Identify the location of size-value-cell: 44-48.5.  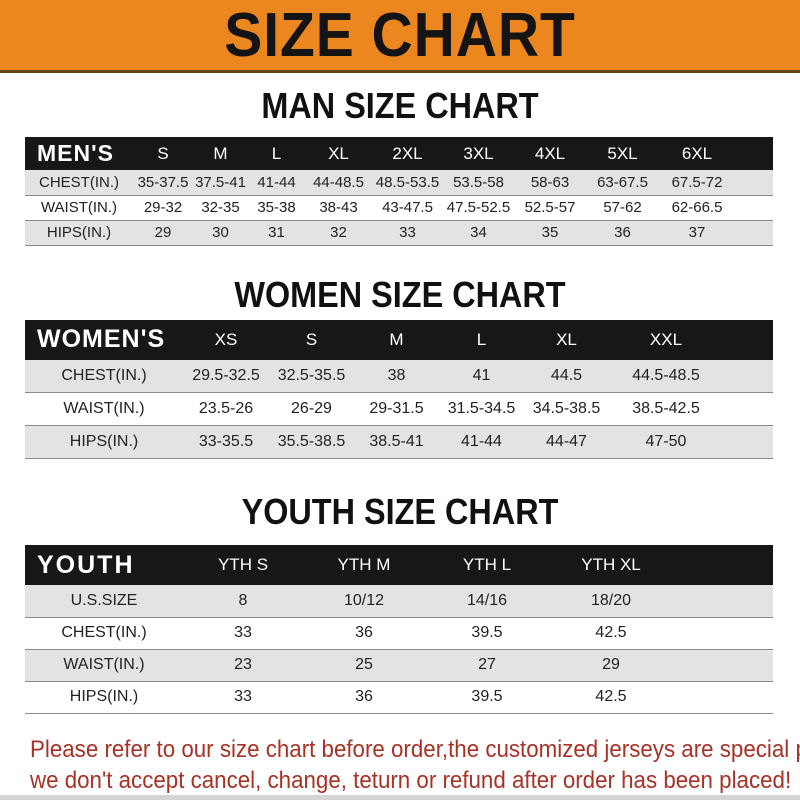
(338, 182).